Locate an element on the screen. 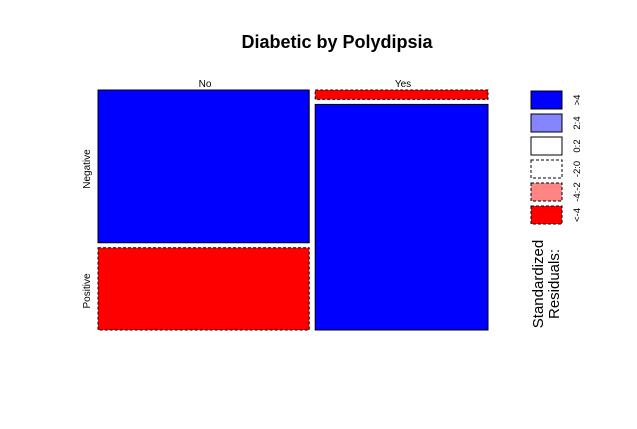 The image size is (637, 429). legend-title-line-2: Residuals: is located at coordinates (554, 284).